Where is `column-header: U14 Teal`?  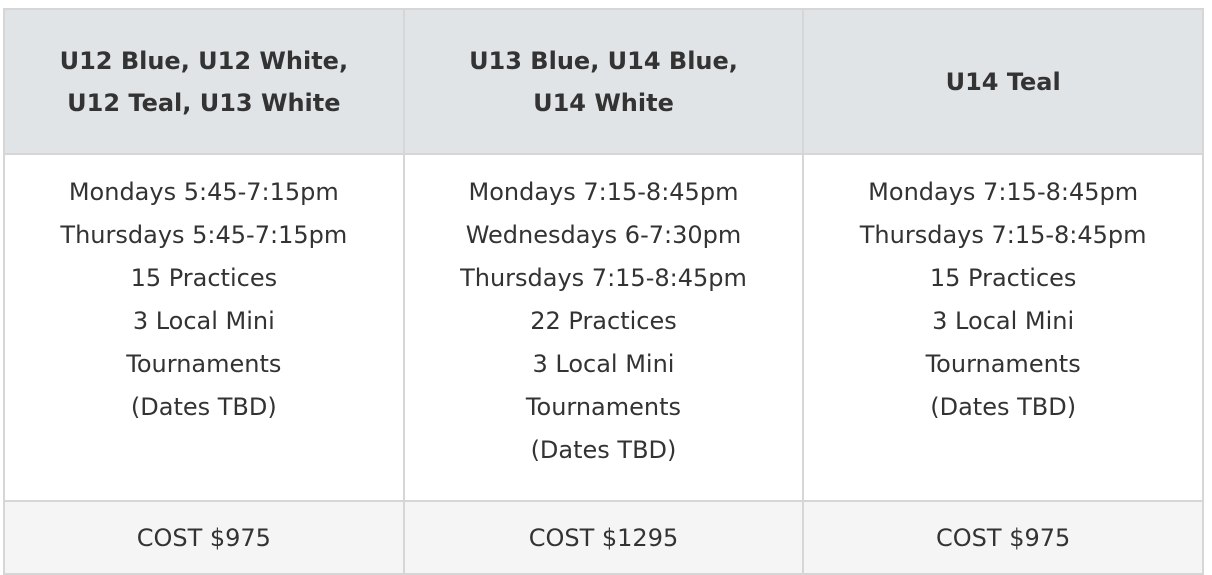 column-header: U14 Teal is located at coordinates (1003, 81).